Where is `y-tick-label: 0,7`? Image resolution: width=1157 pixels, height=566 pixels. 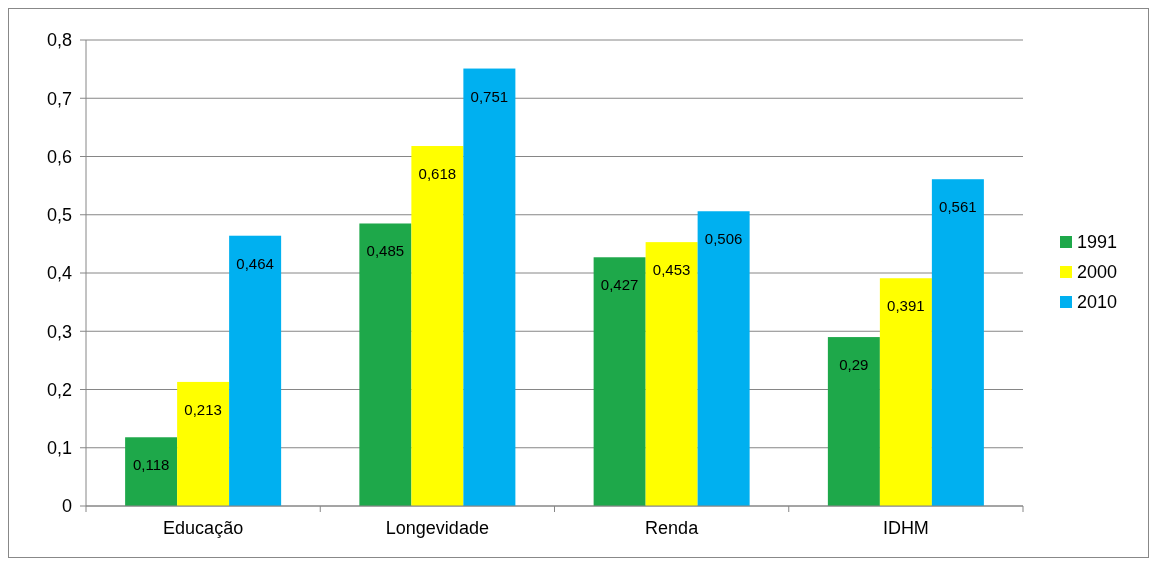 y-tick-label: 0,7 is located at coordinates (59, 98).